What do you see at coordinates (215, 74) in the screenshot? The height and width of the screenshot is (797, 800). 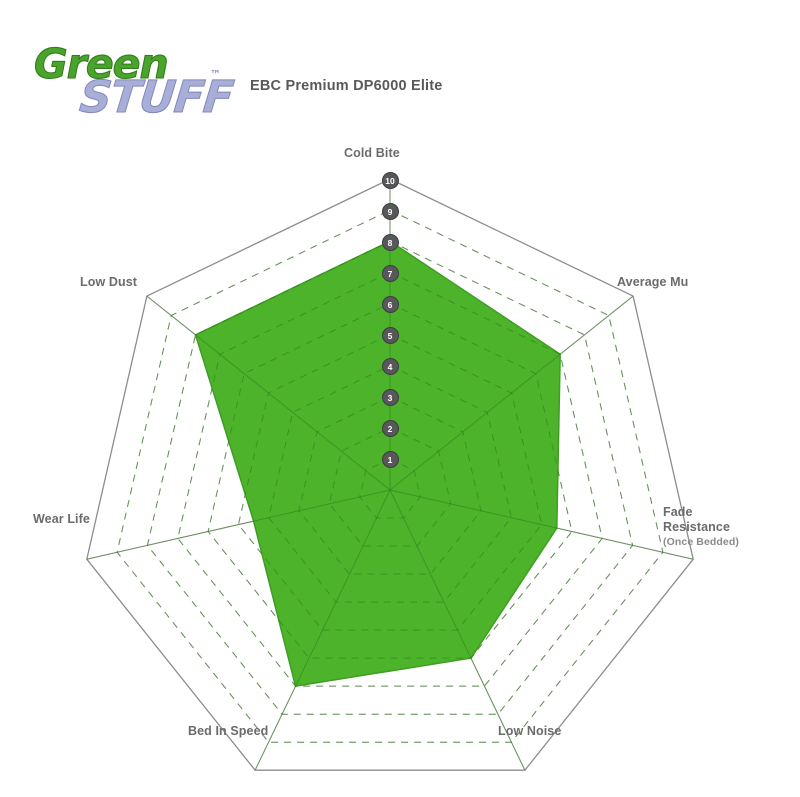 I see `trademark-symbol: ™` at bounding box center [215, 74].